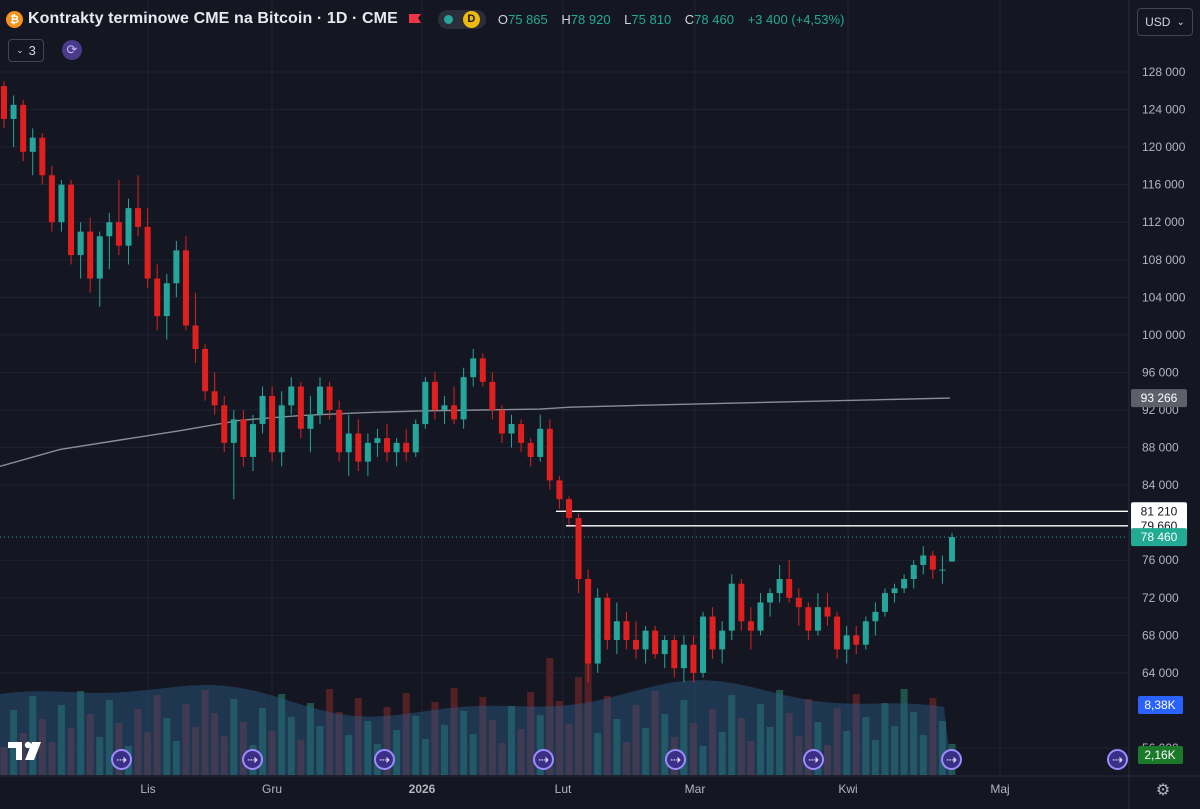 The height and width of the screenshot is (809, 1200). What do you see at coordinates (1165, 22) in the screenshot?
I see `currency-selector: USD ⌄` at bounding box center [1165, 22].